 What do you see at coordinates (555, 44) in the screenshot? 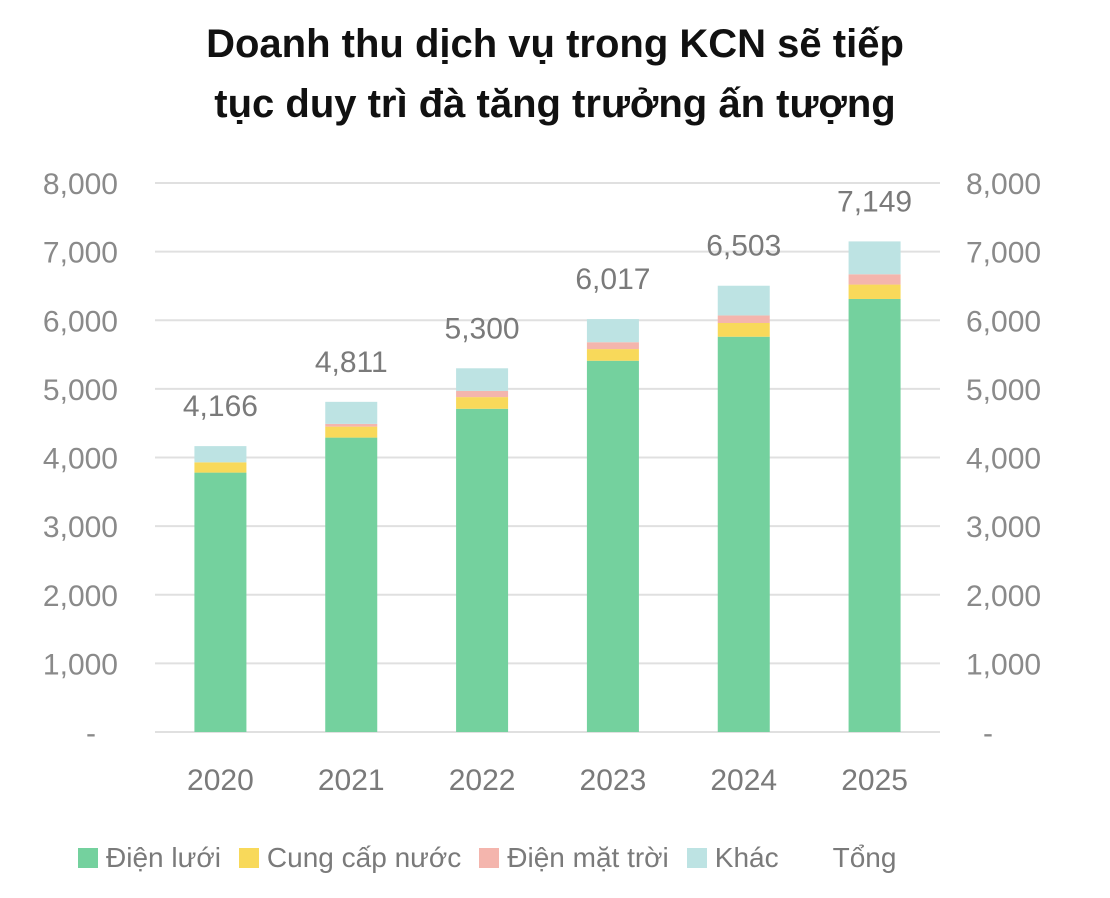
I see `chart-title-line-1: Doanh thu dịch vụ trong KCN sẽ tiếp` at bounding box center [555, 44].